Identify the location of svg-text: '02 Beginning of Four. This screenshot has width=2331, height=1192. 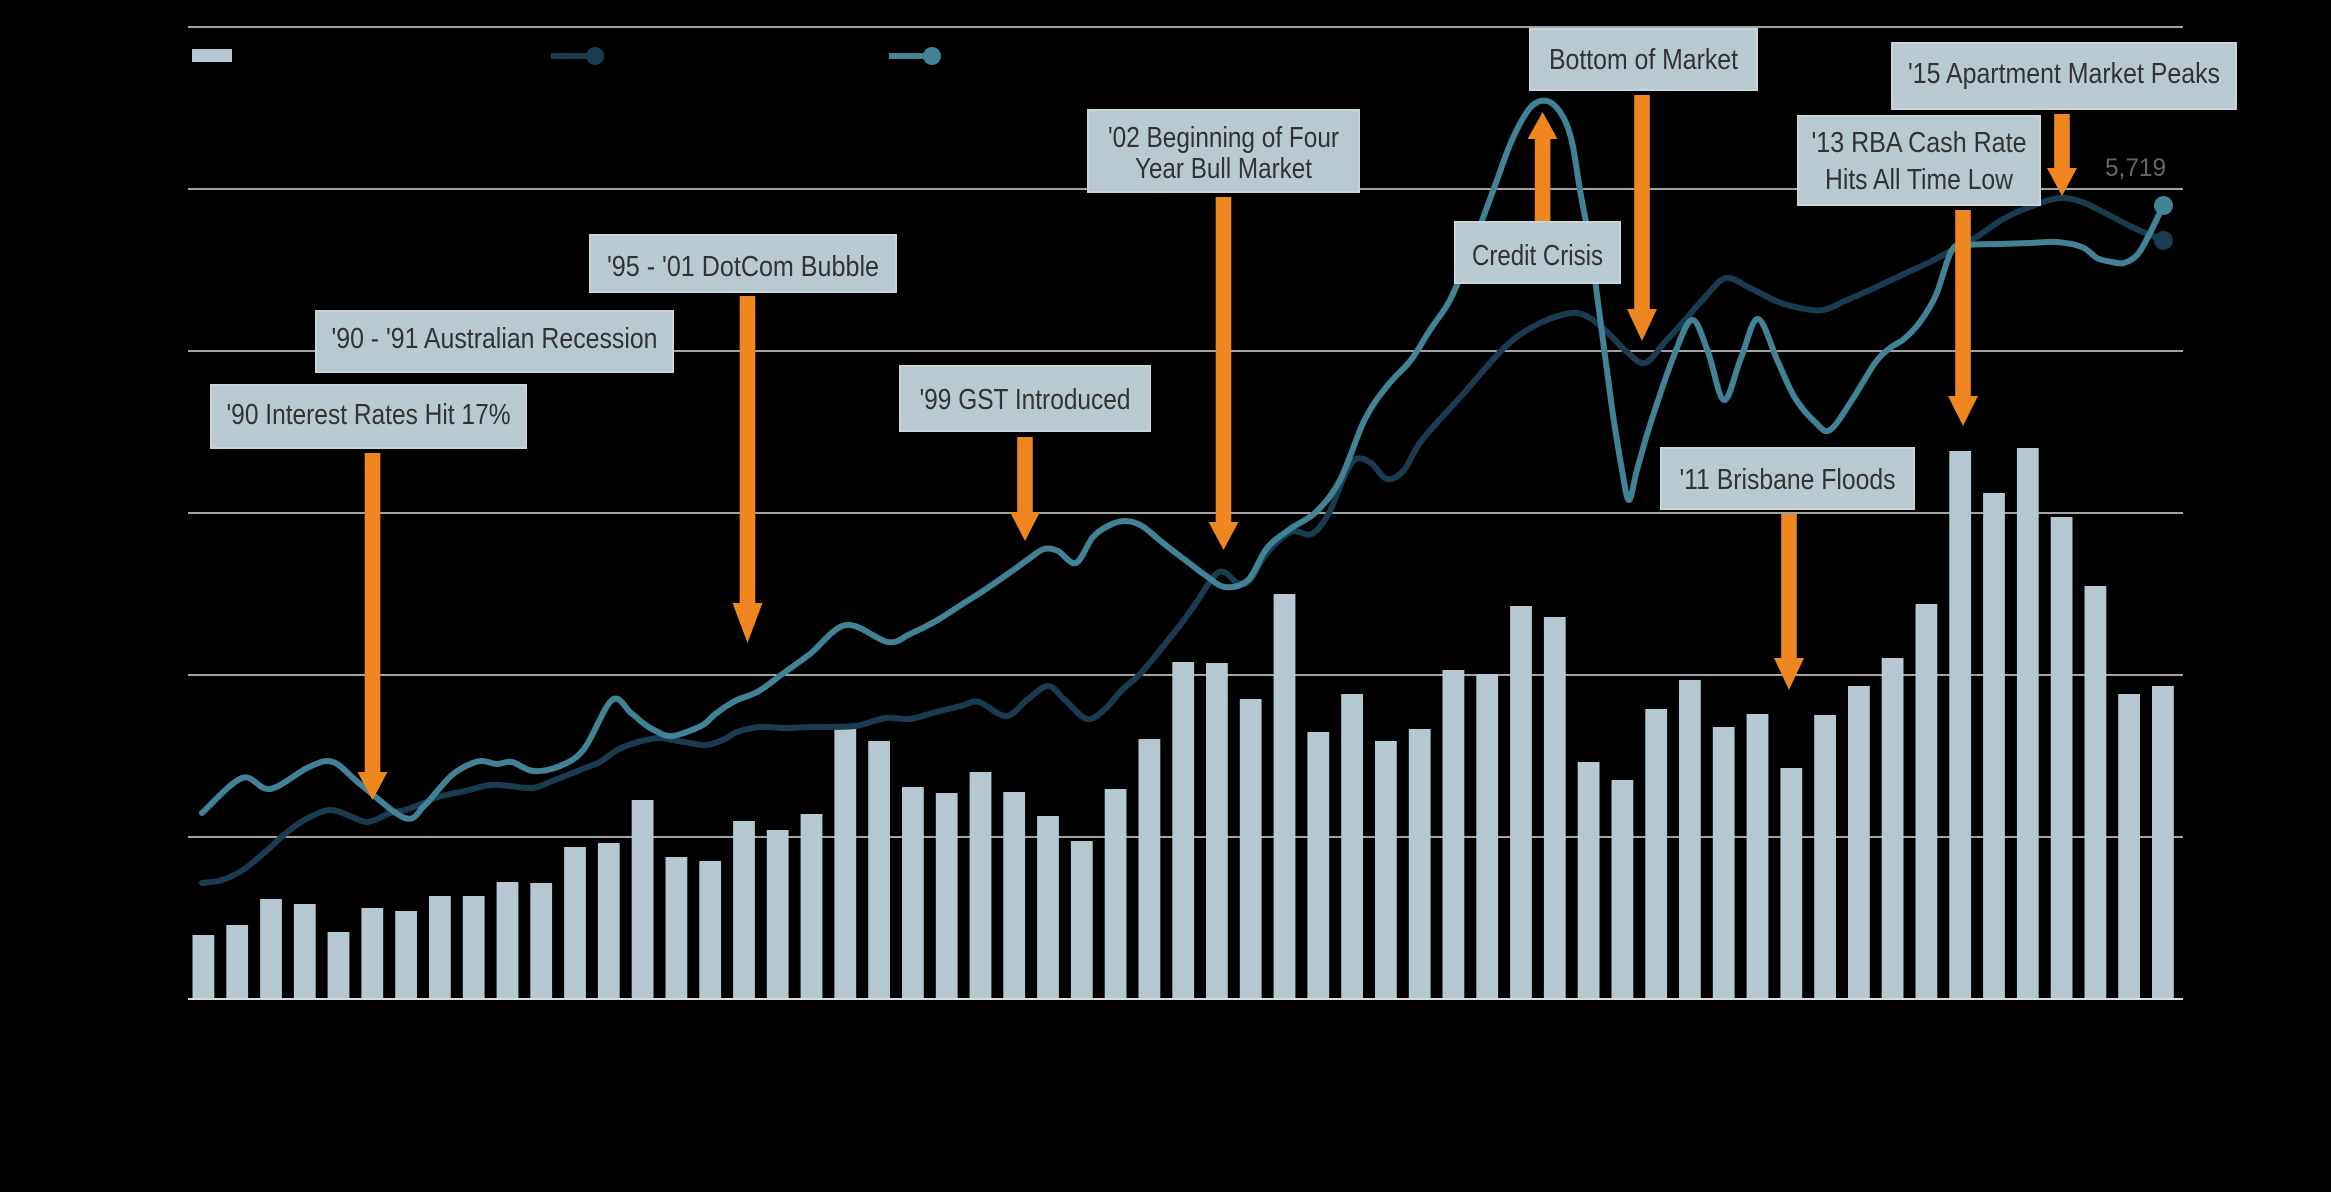
(1223, 138).